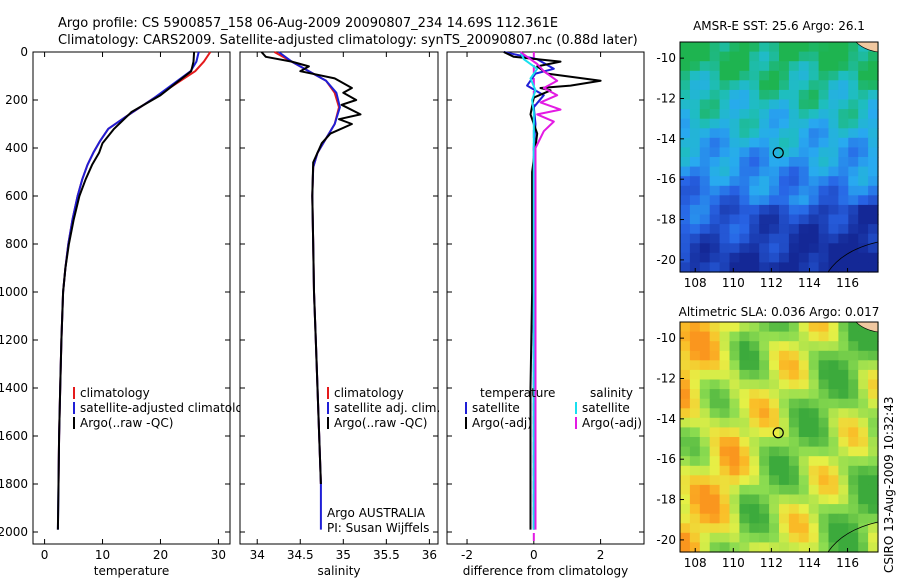 The width and height of the screenshot is (900, 584). I want to click on x-tick-label: 114, so click(809, 563).